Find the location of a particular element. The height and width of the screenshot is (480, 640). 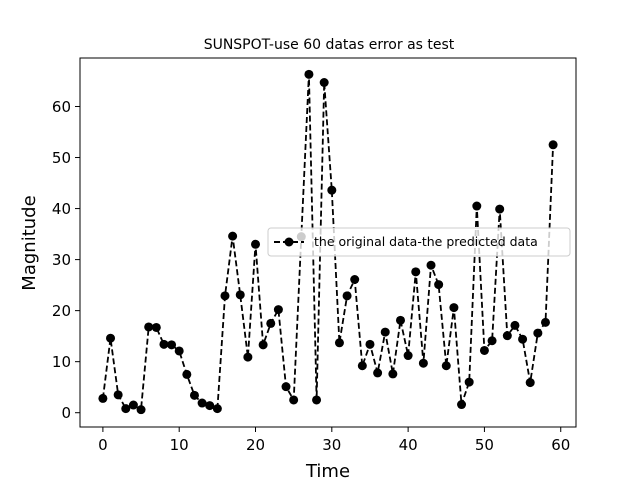

y-axis-ticks: 0 10 20 30 40 50 60 is located at coordinates (66, 260).